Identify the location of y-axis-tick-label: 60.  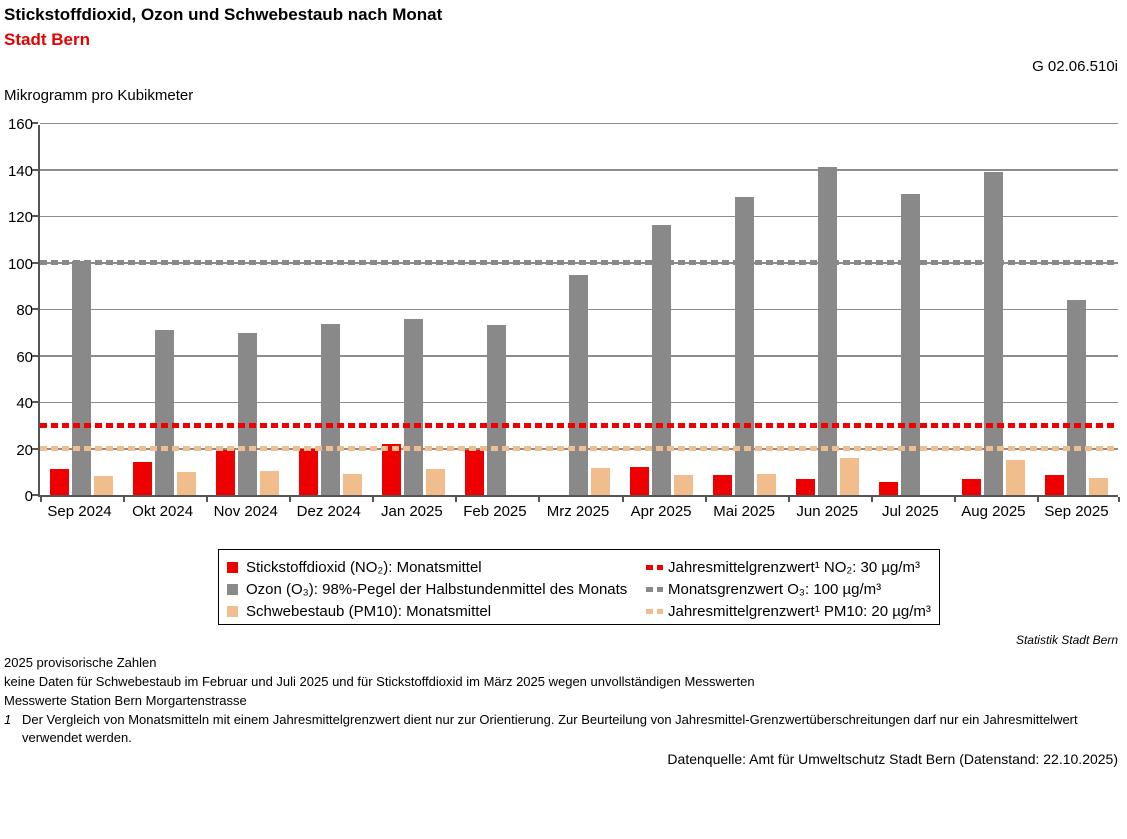
(24, 357).